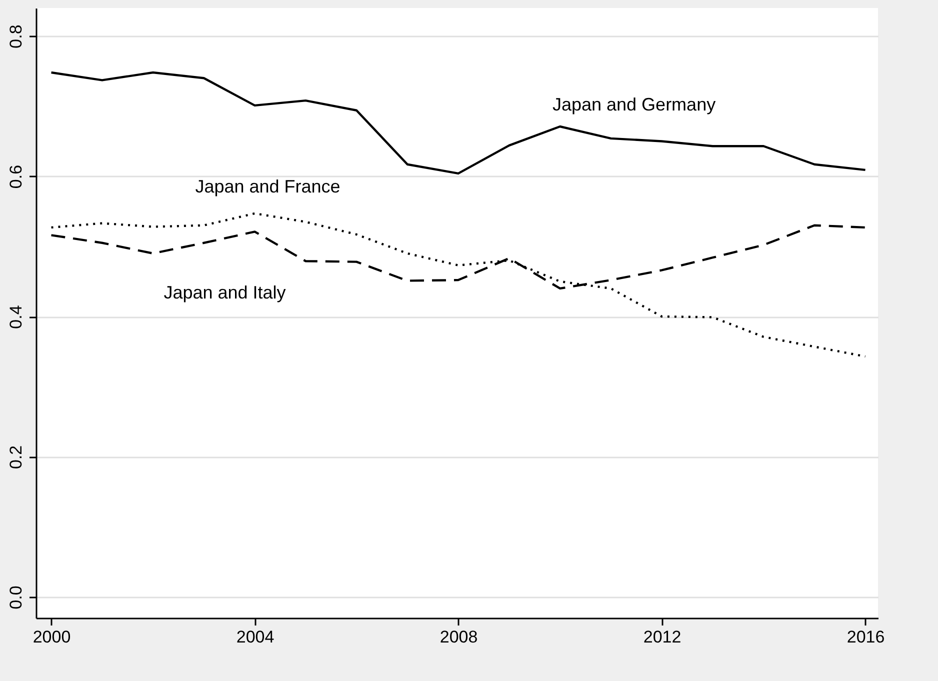 This screenshot has height=681, width=938. I want to click on y-tick-label: 0.2, so click(16, 457).